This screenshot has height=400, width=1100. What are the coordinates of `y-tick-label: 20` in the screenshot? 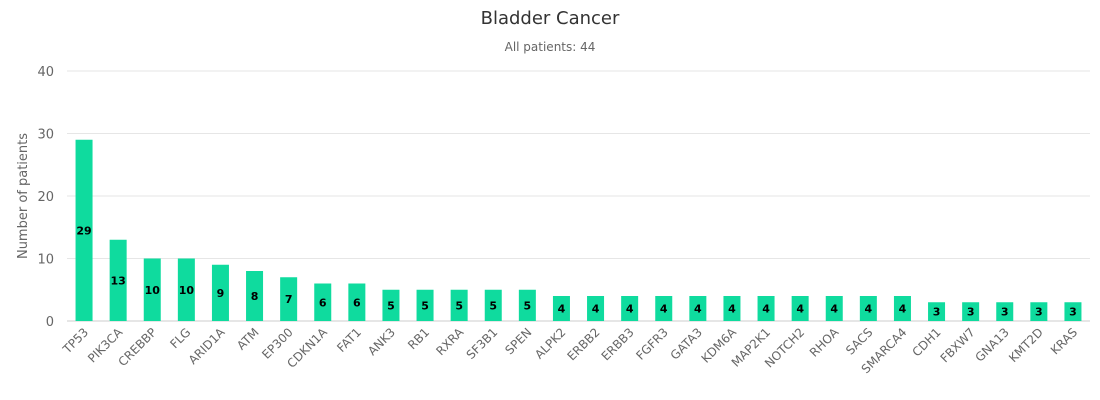 It's located at (45, 197).